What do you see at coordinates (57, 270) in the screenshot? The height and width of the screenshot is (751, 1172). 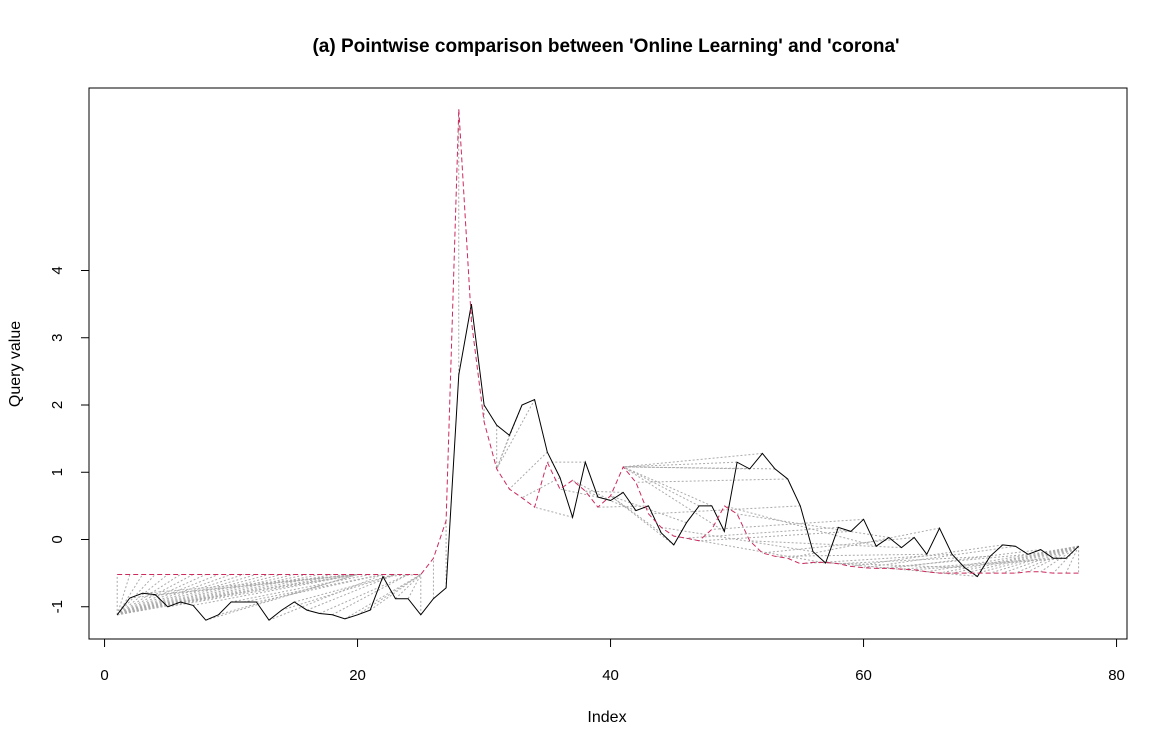 I see `y-tick-label-4: 4` at bounding box center [57, 270].